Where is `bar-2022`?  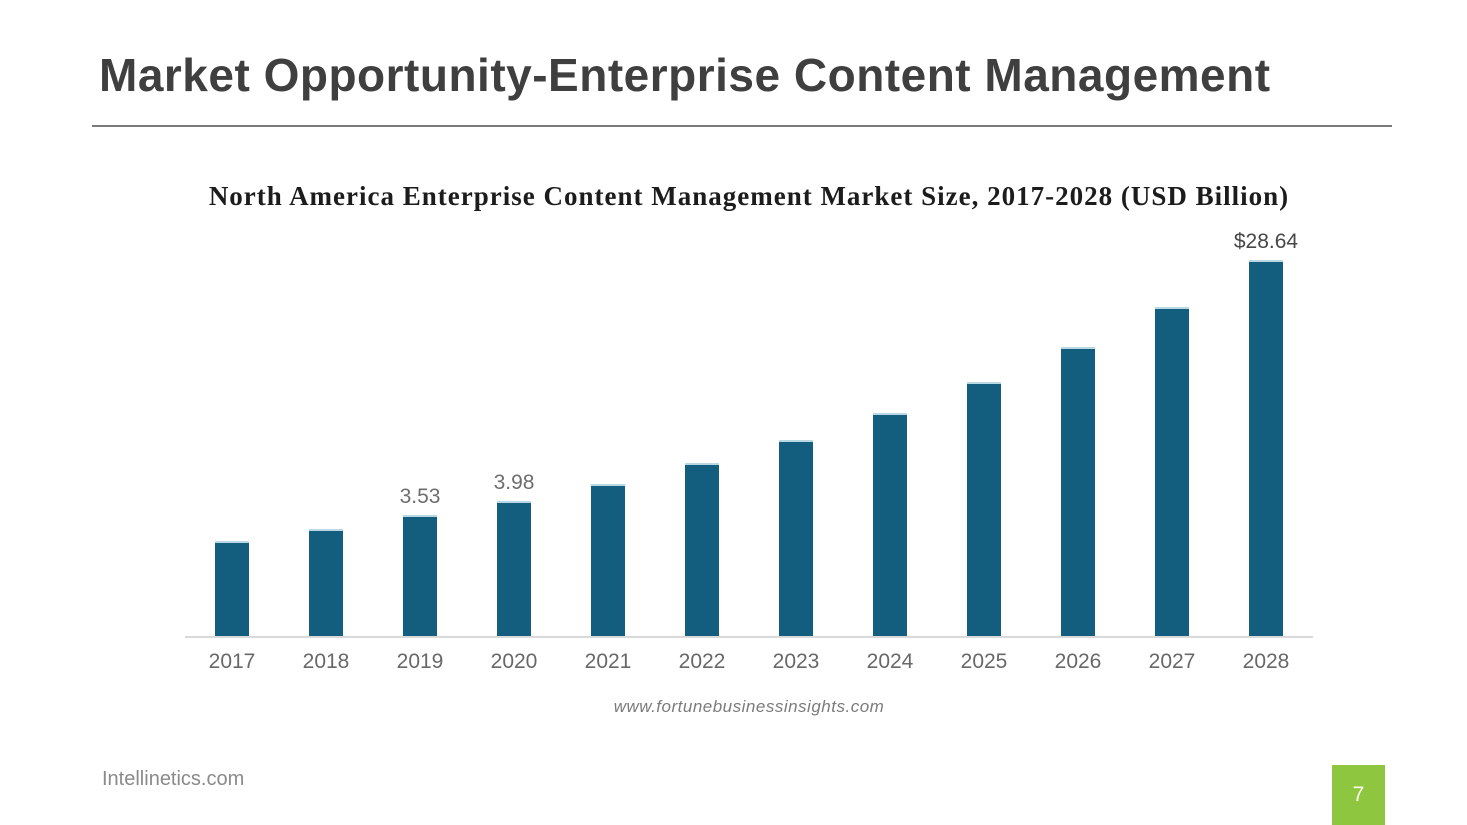 bar-2022 is located at coordinates (702, 549).